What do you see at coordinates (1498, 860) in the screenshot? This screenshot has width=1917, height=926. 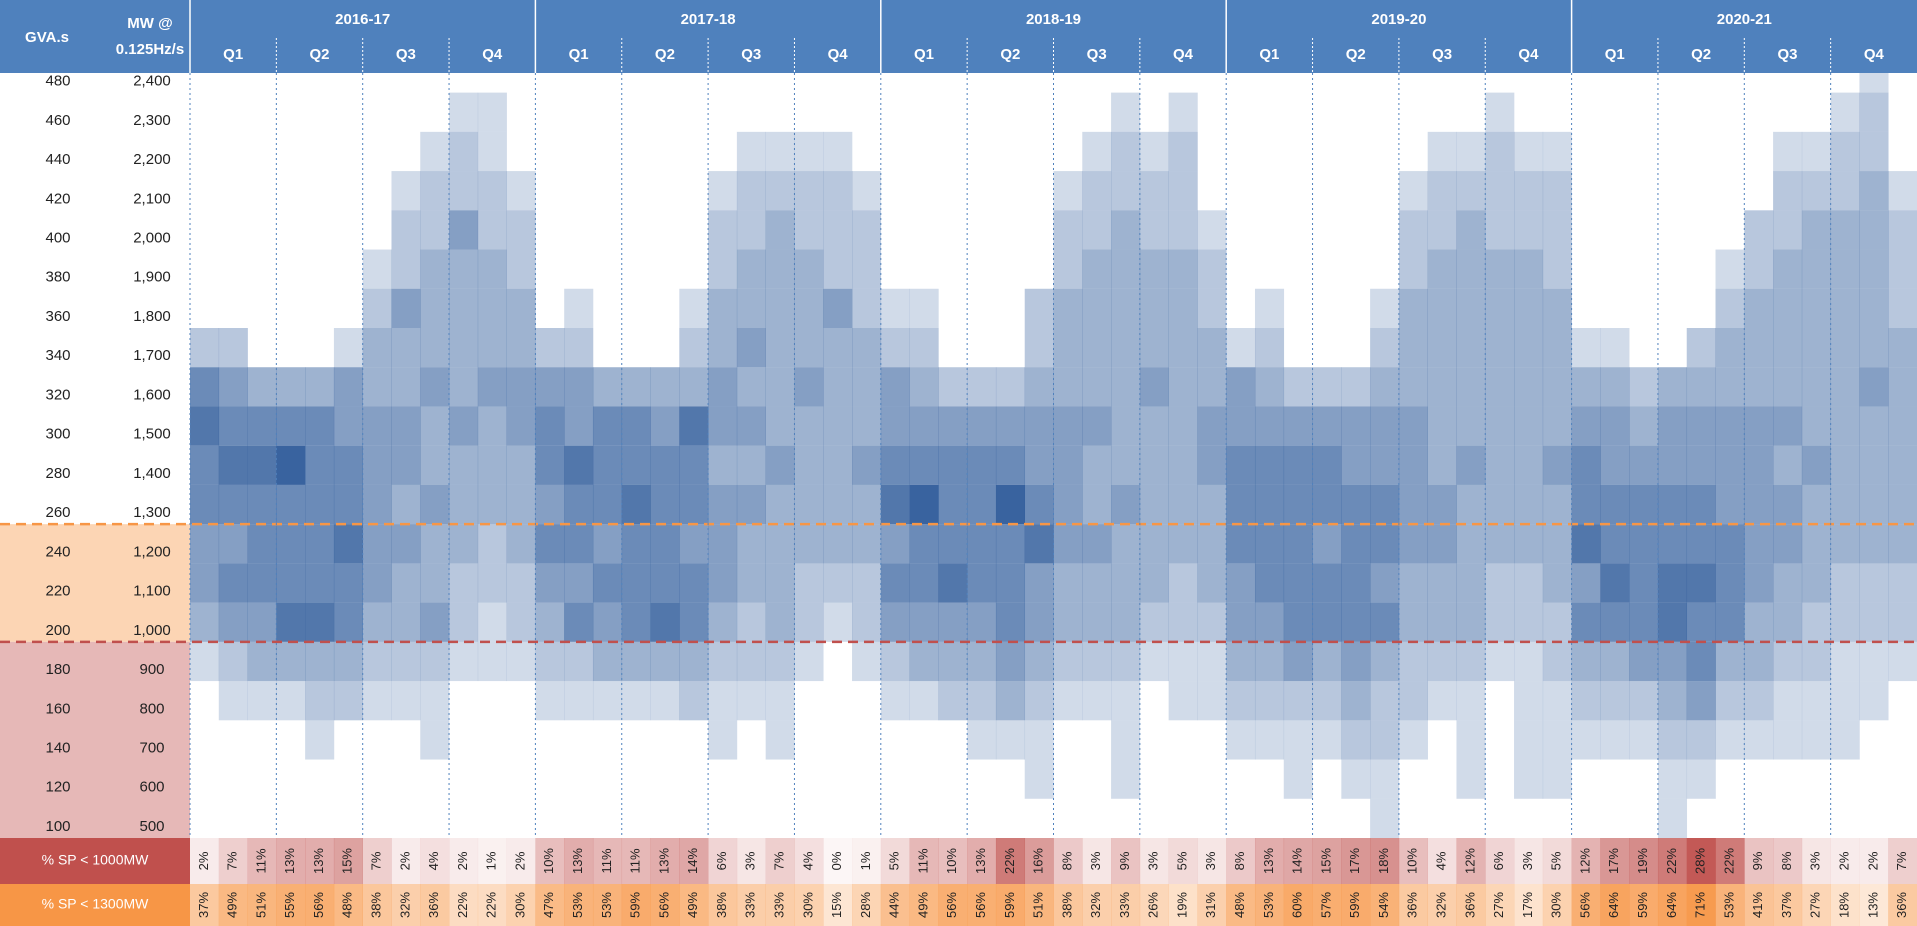 I see `summary-value: 6%` at bounding box center [1498, 860].